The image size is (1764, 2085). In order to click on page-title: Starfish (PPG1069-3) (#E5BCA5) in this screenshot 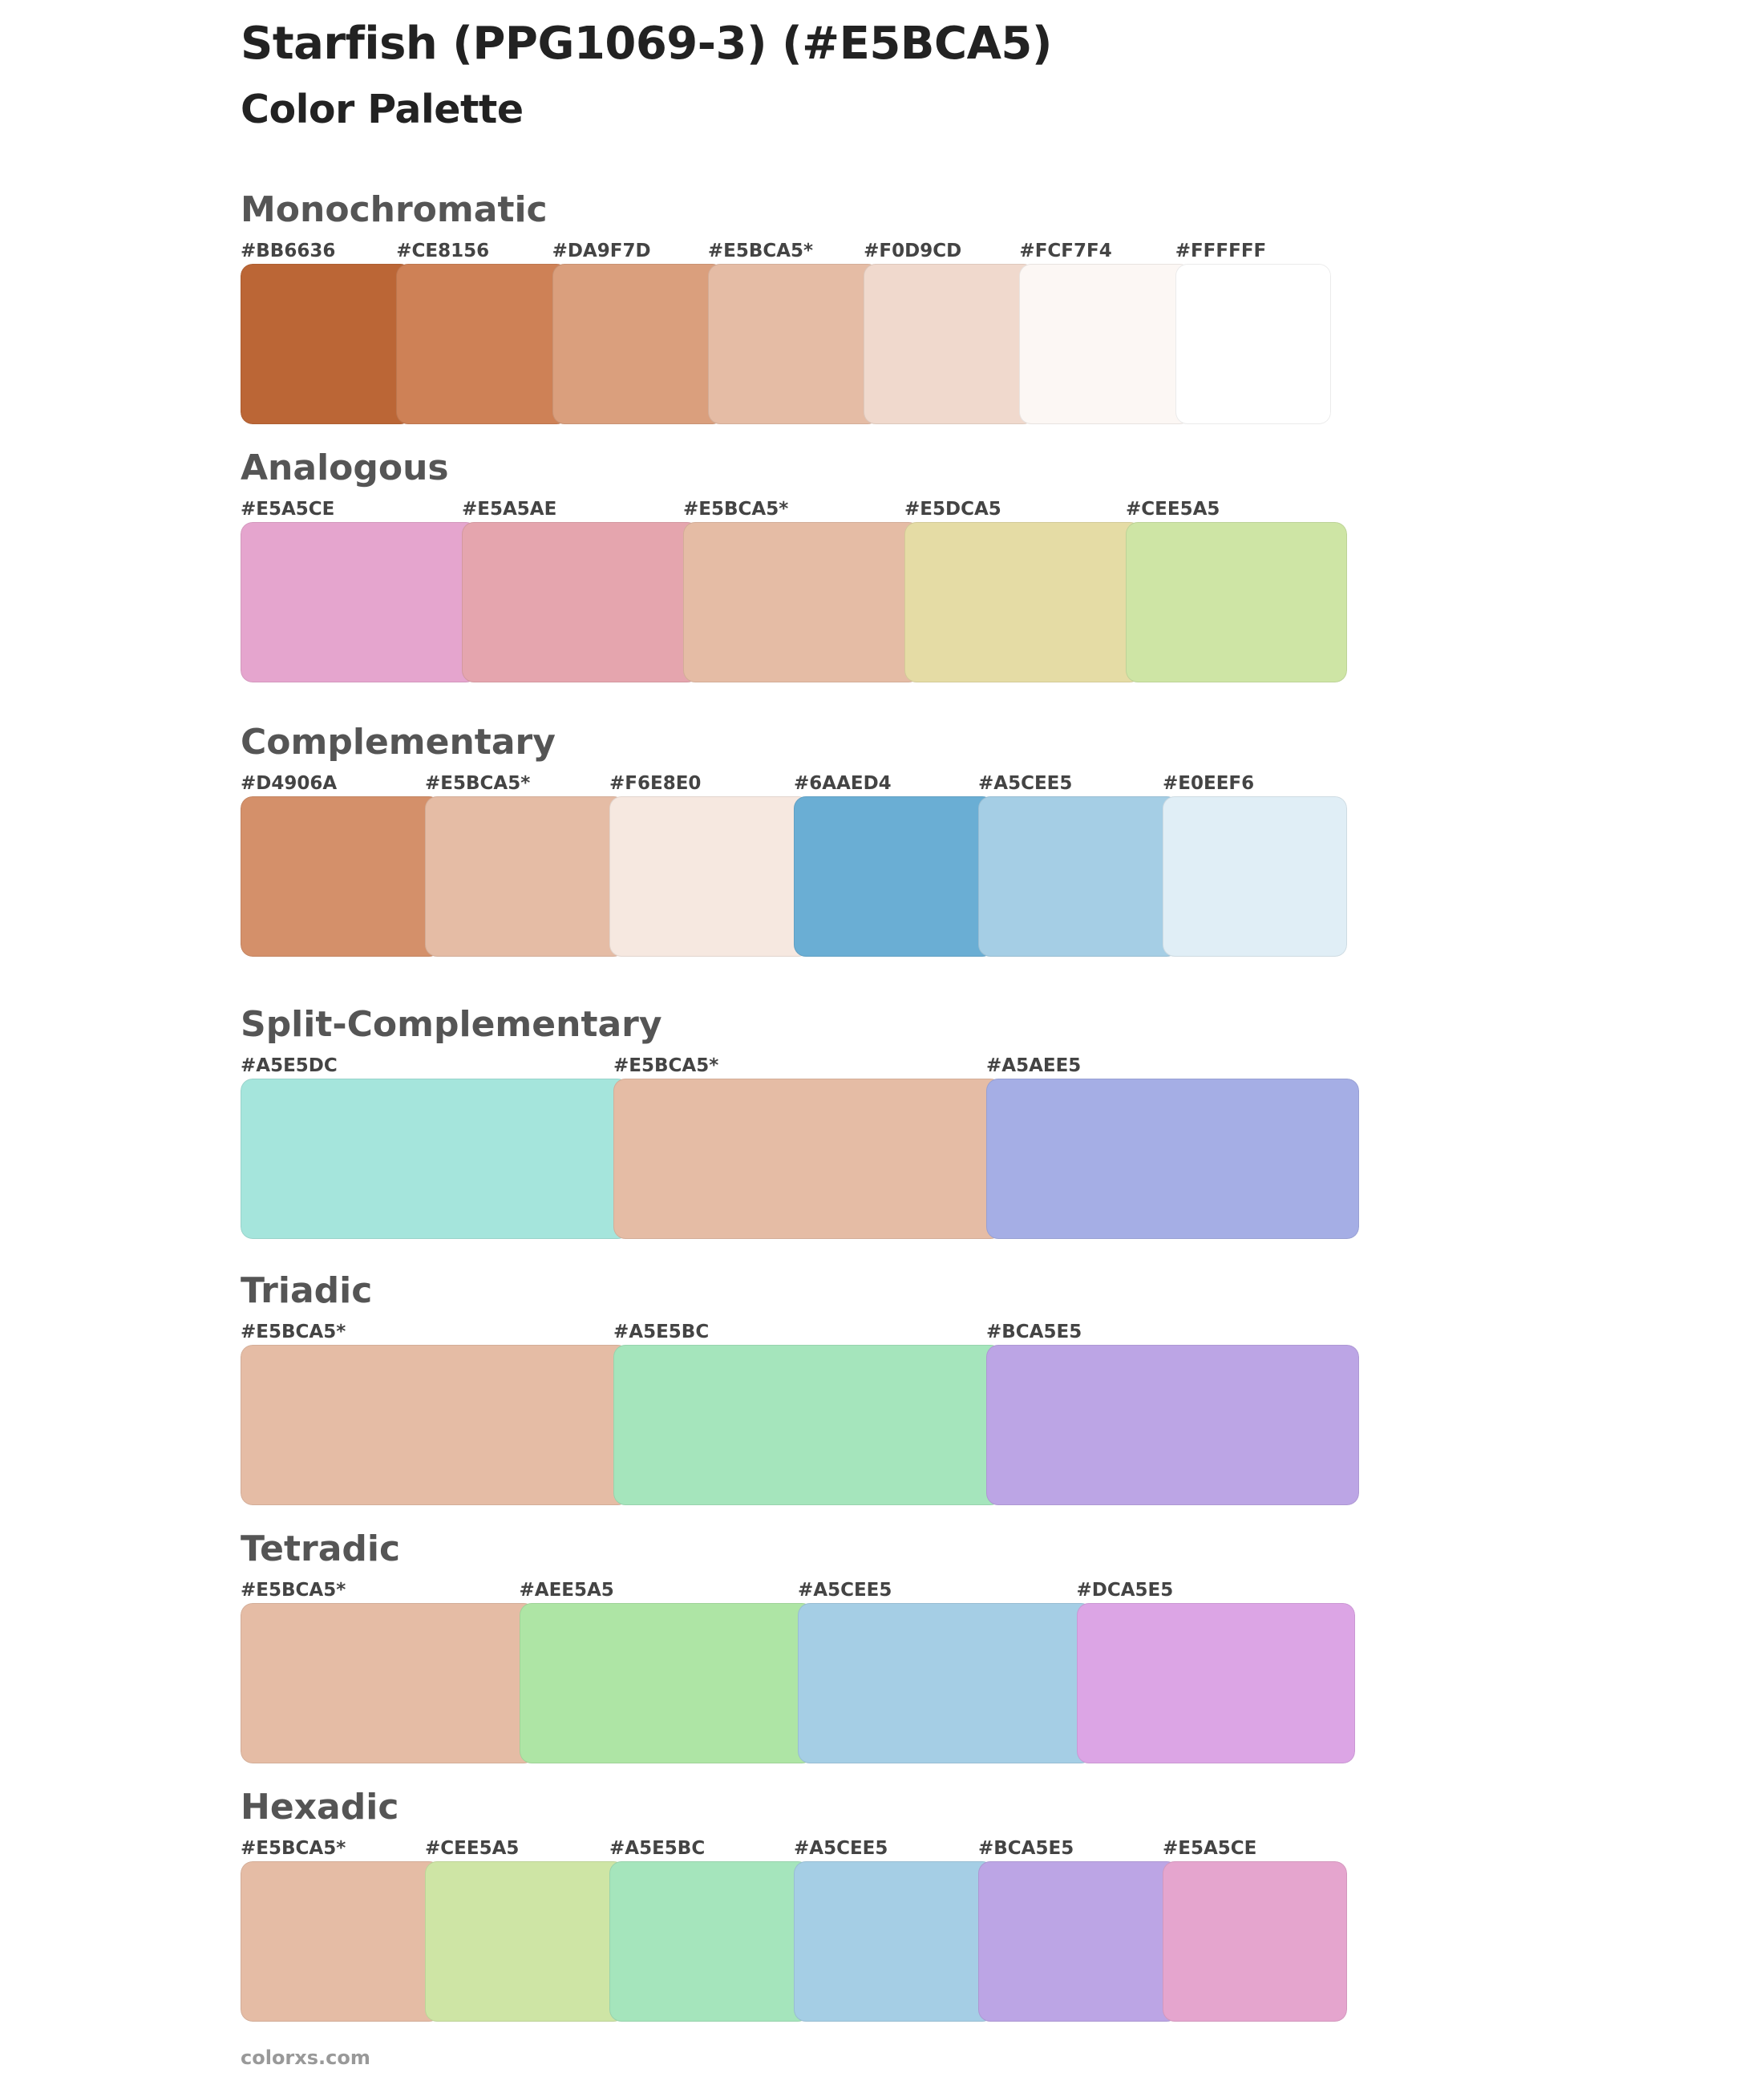, I will do `click(646, 44)`.